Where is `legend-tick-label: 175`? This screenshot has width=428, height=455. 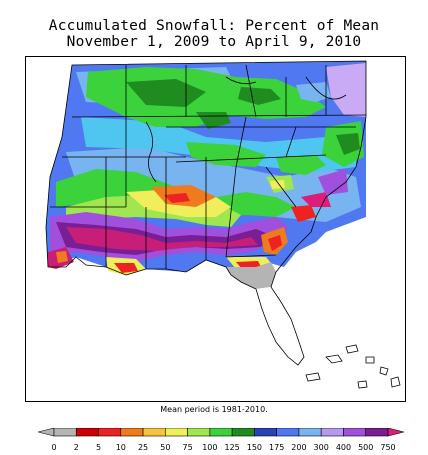
legend-tick-label: 175 is located at coordinates (276, 447).